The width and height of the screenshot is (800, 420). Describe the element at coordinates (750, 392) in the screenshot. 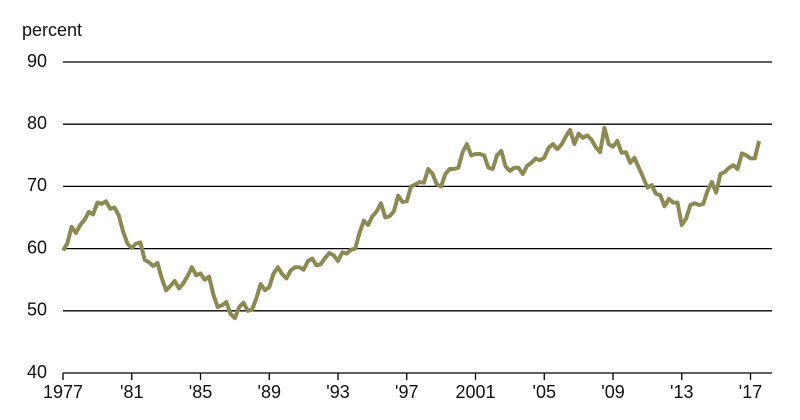

I see `x-tick-label: '17` at that location.